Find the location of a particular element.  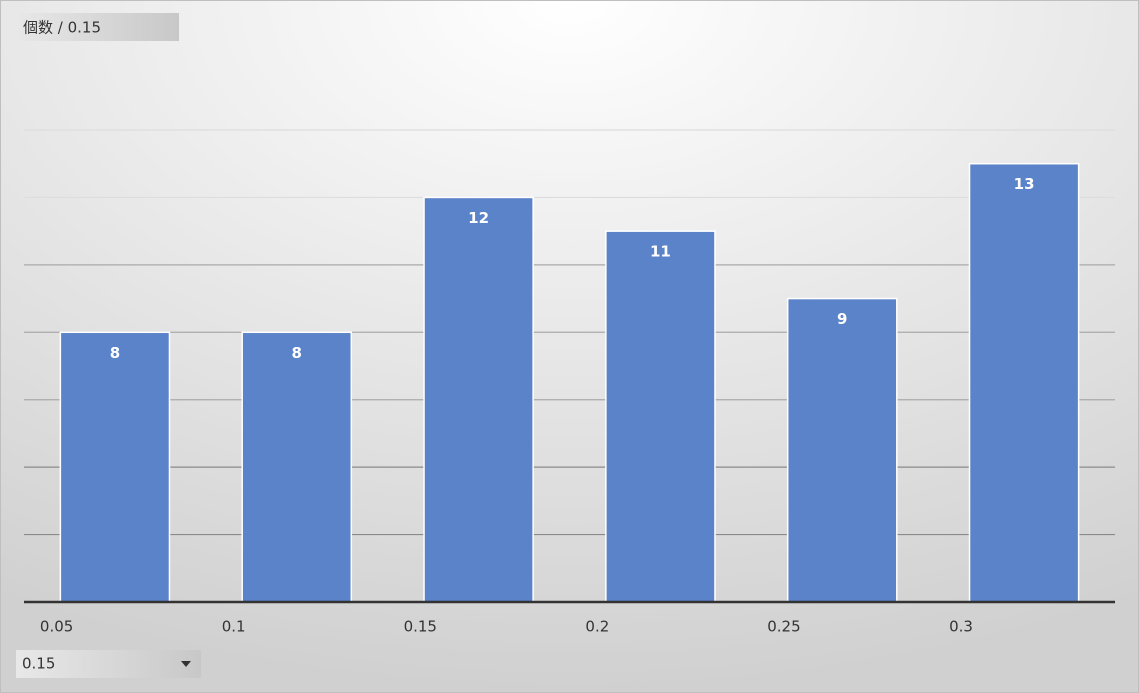

chart-title: 個数 / 0.15 is located at coordinates (62, 28).